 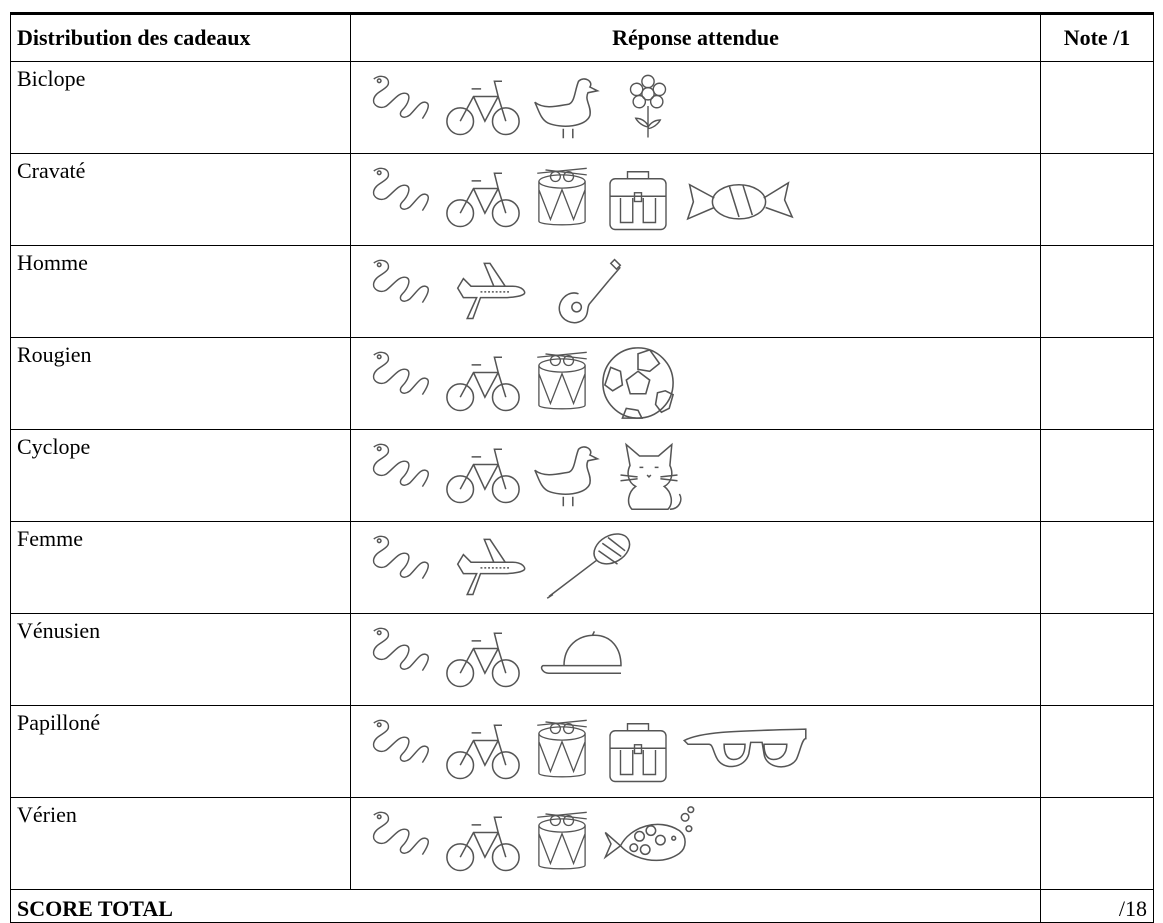 What do you see at coordinates (180, 291) in the screenshot?
I see `row-name: Homme` at bounding box center [180, 291].